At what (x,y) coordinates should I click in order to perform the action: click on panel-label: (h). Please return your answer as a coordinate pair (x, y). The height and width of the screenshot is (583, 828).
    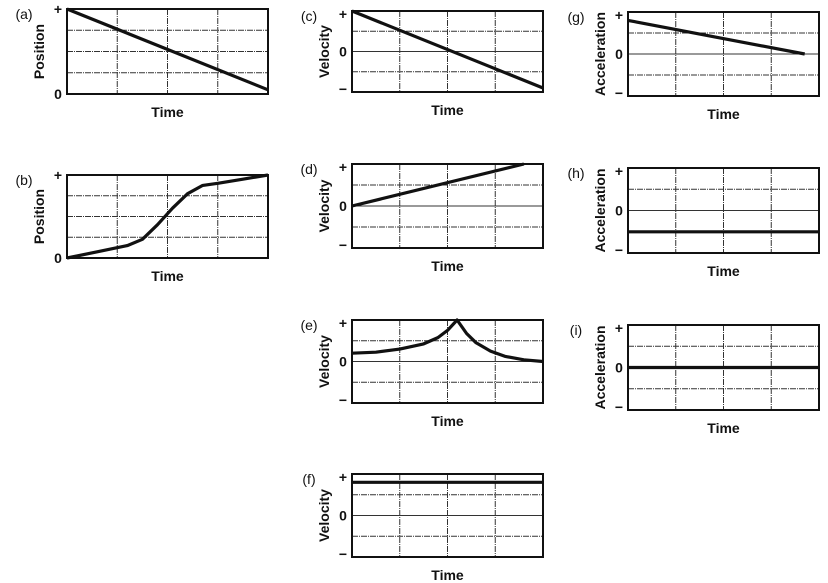
    Looking at the image, I should click on (575, 173).